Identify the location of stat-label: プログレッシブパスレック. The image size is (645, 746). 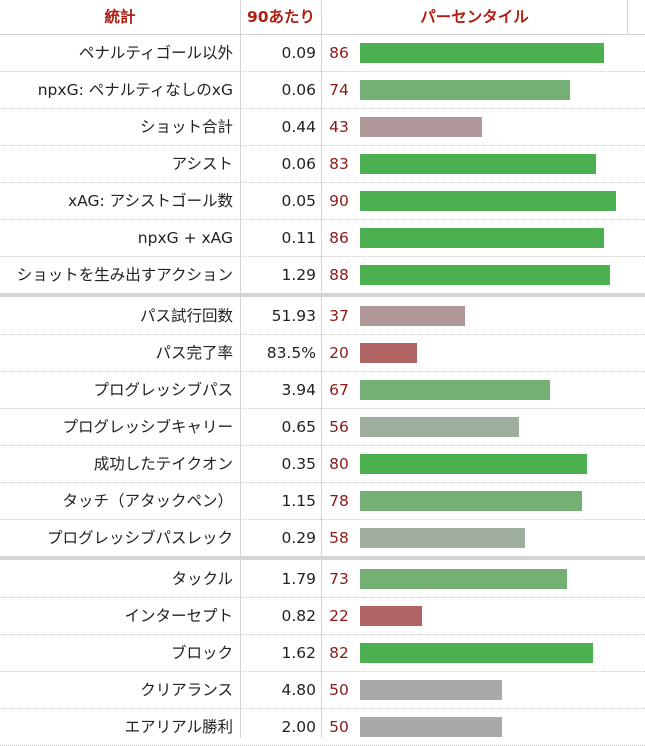
(139, 538).